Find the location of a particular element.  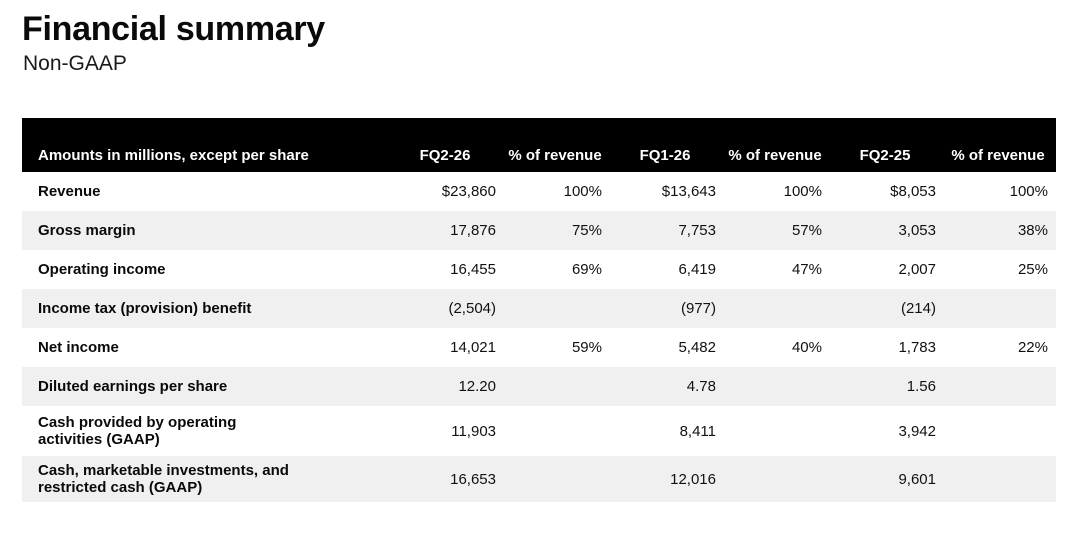

table-cell-value: 4.78 is located at coordinates (701, 386).